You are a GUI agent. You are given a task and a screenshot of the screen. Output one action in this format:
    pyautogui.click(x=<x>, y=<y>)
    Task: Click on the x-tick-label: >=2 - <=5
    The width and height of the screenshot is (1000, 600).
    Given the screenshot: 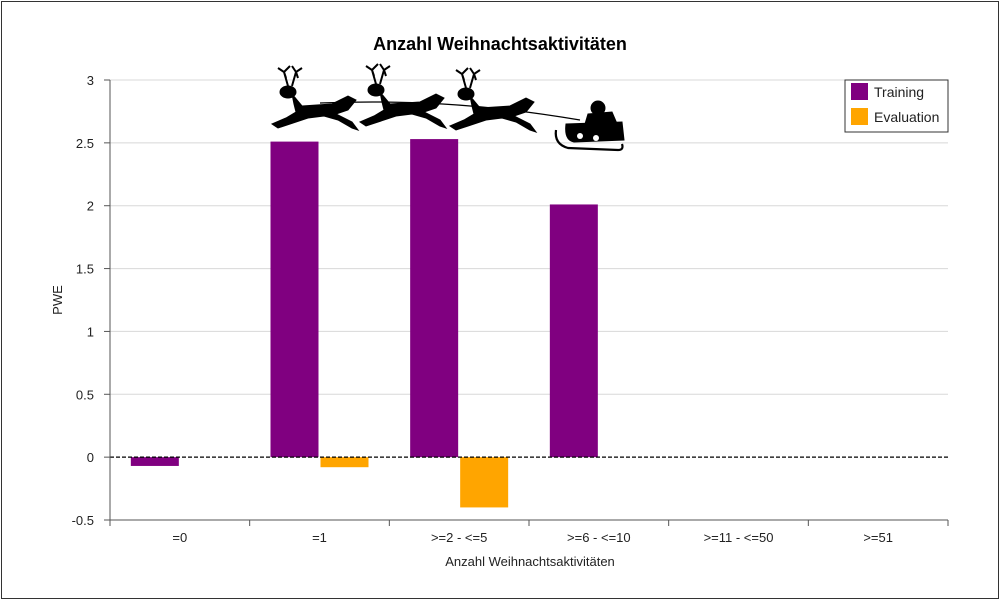 What is the action you would take?
    pyautogui.click(x=459, y=537)
    